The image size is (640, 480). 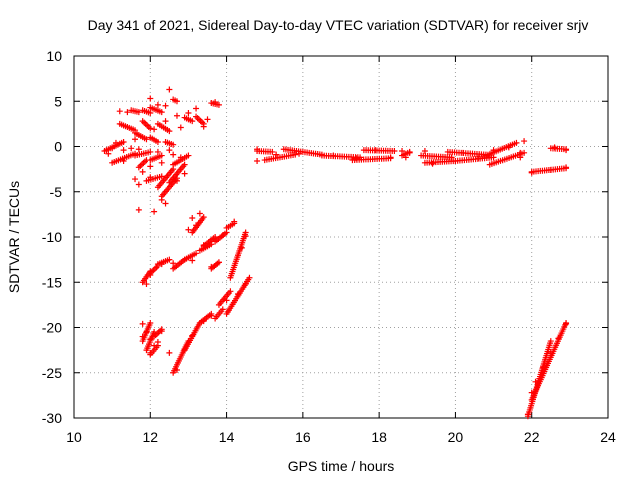 I want to click on x-axis-label: GPS time / hours, so click(x=341, y=466).